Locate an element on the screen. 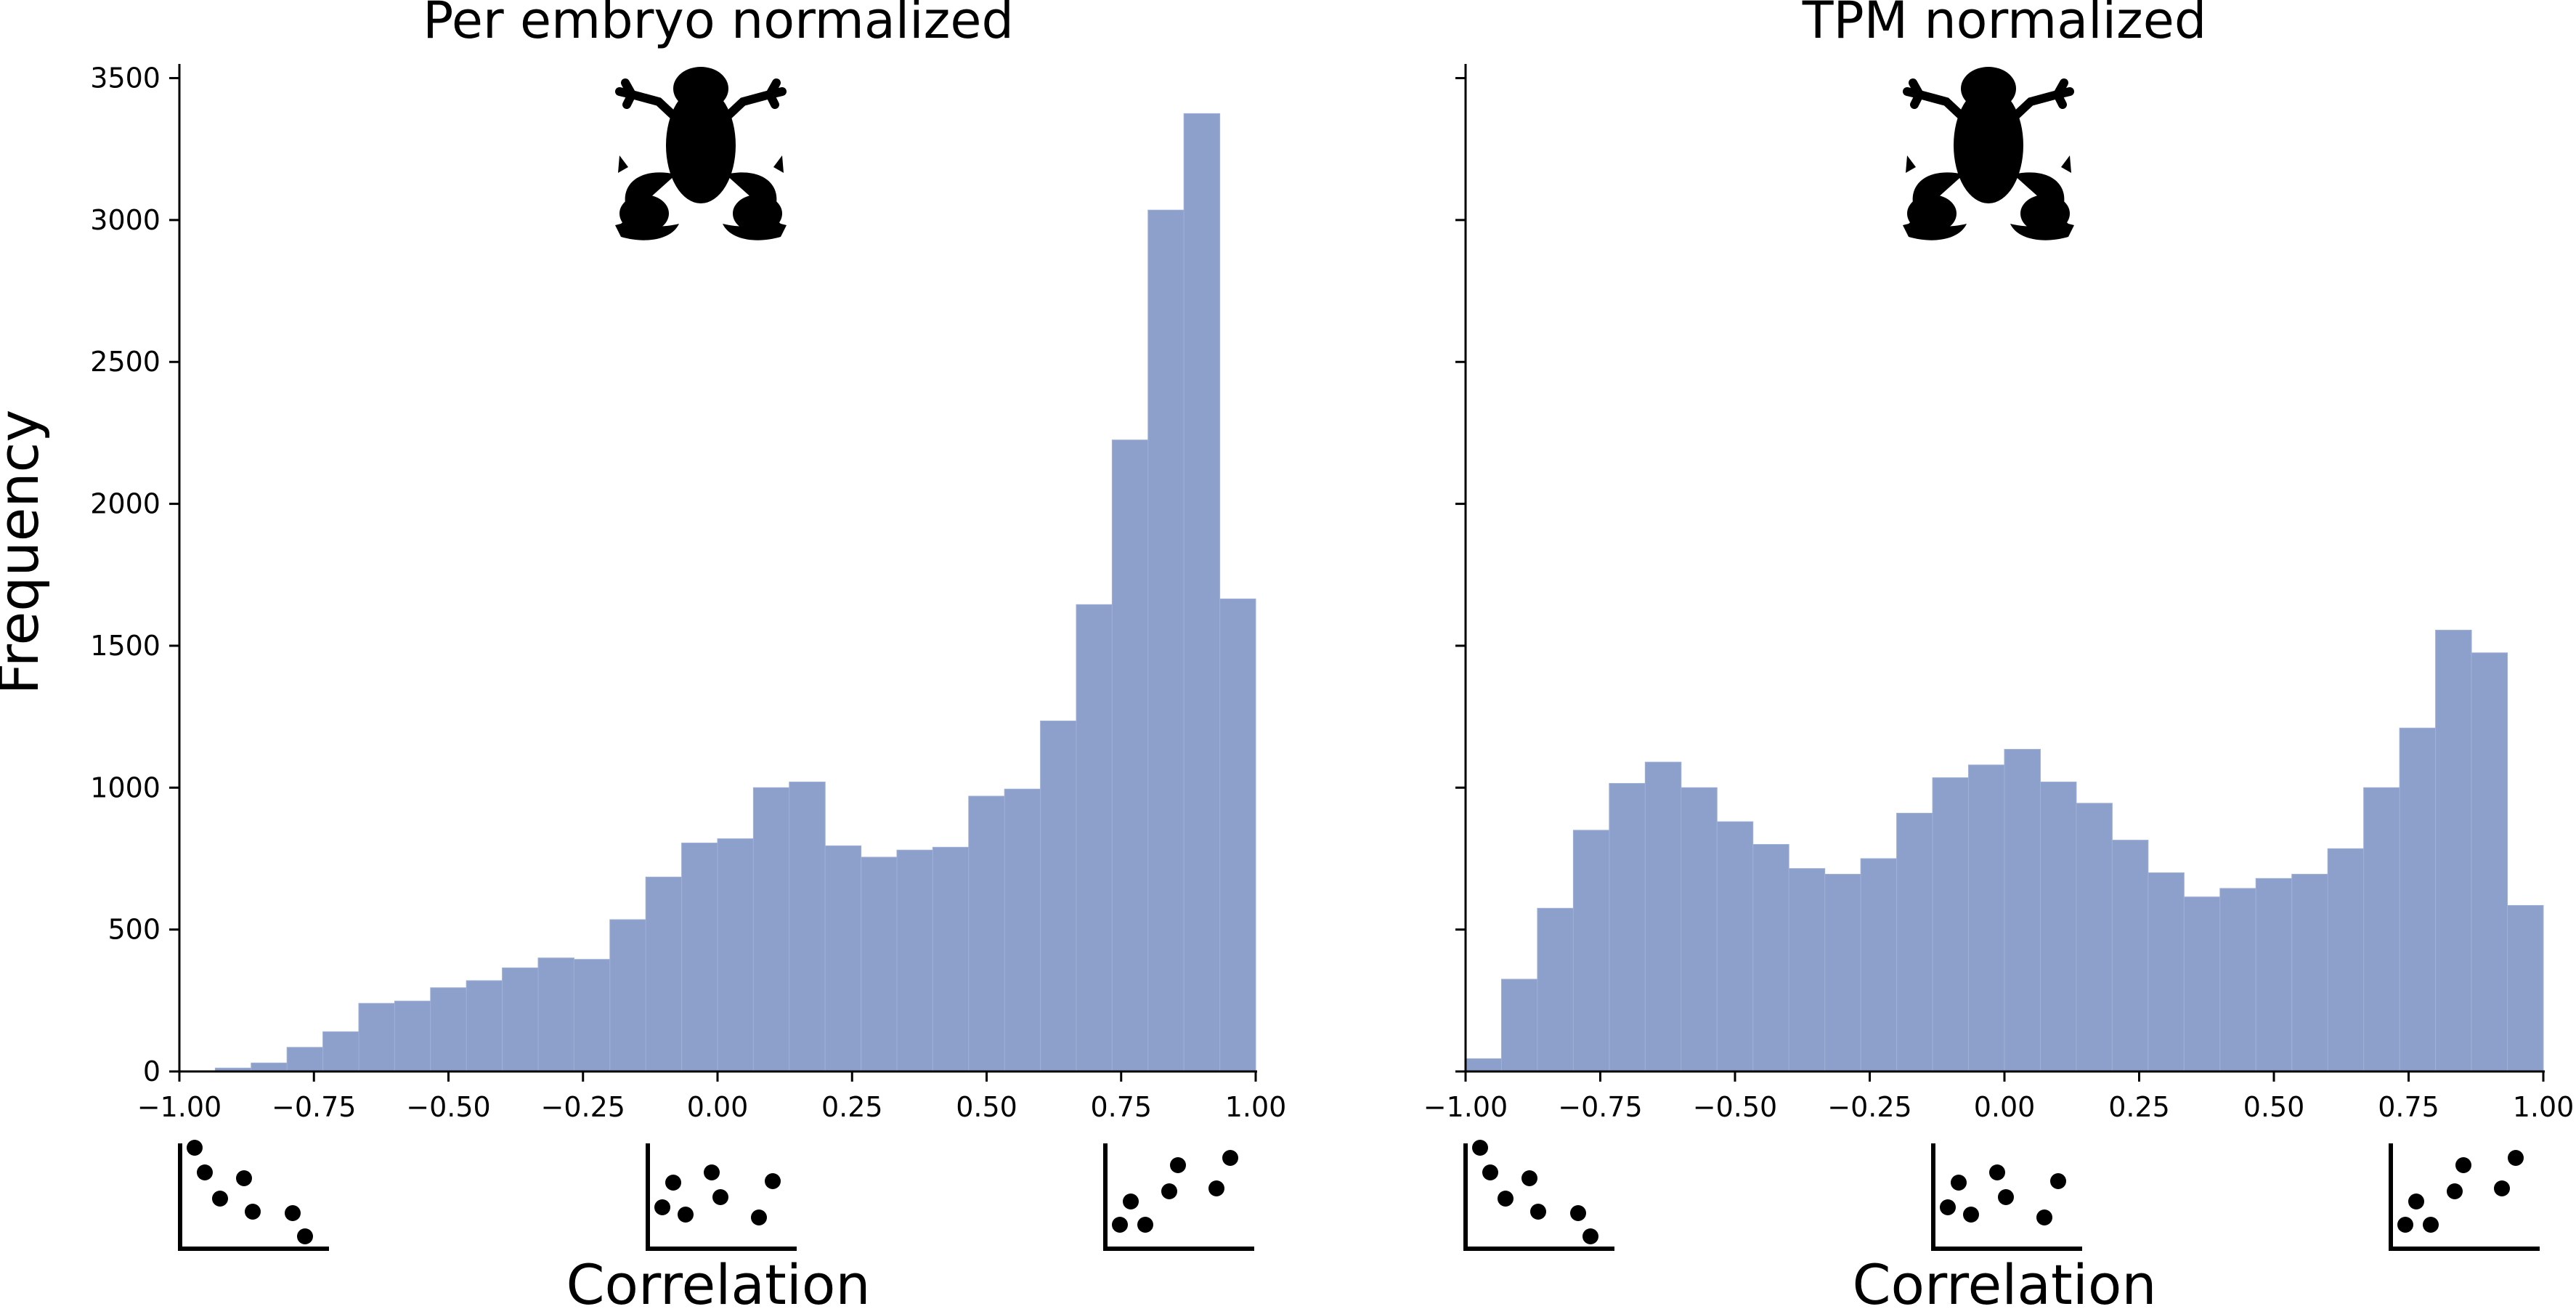 The height and width of the screenshot is (1309, 2576). panel-title: TPM normalized is located at coordinates (2004, 25).